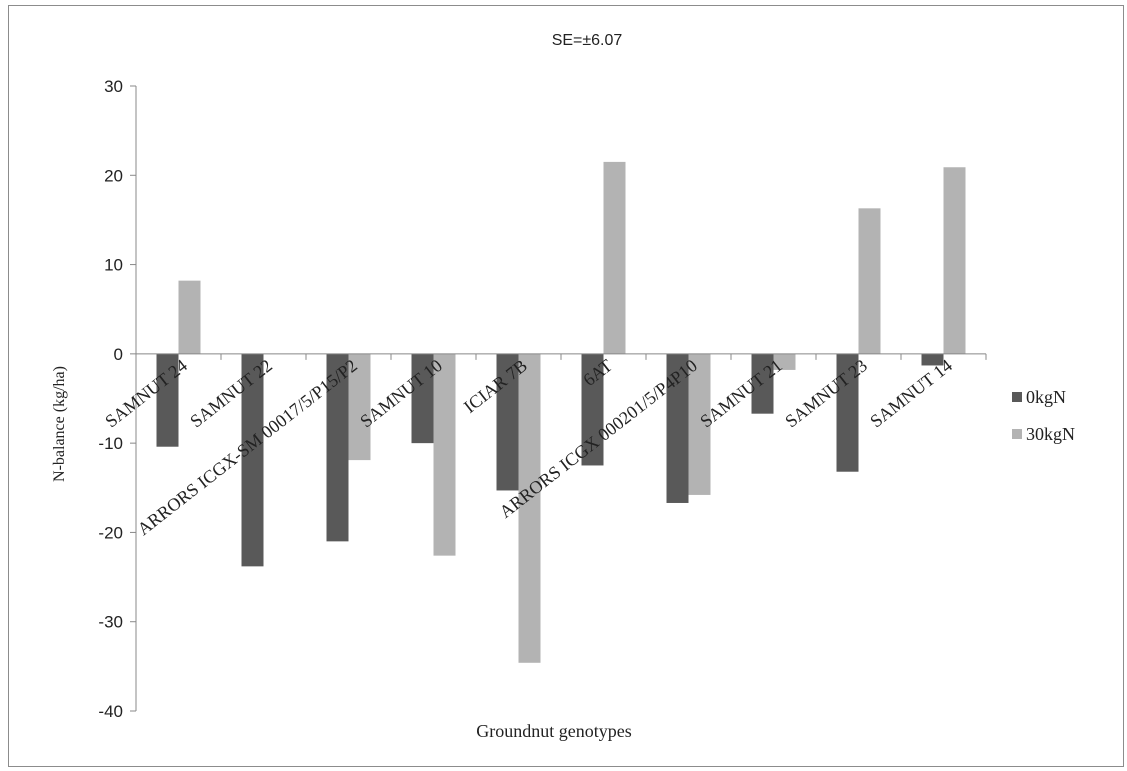 The height and width of the screenshot is (771, 1127). I want to click on y-tick-label: -10, so click(110, 443).